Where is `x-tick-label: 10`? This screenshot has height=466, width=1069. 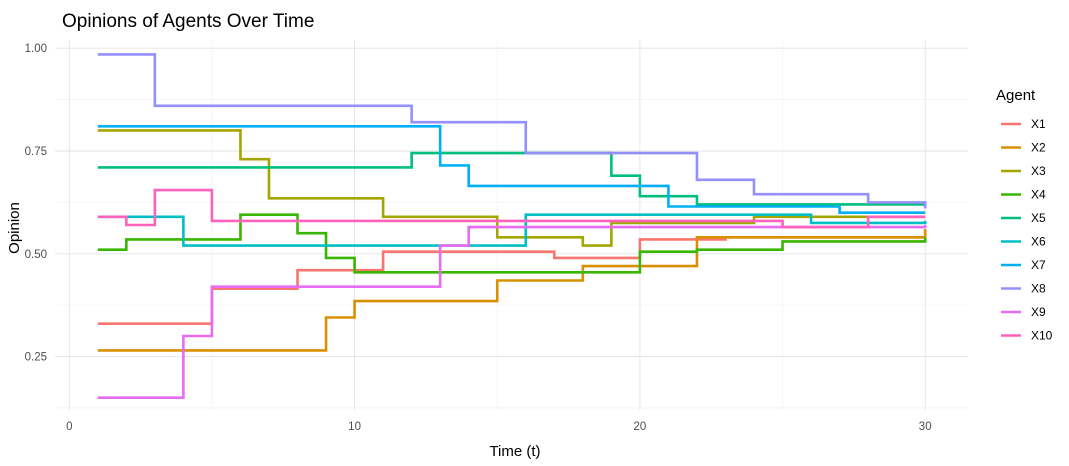 x-tick-label: 10 is located at coordinates (354, 427).